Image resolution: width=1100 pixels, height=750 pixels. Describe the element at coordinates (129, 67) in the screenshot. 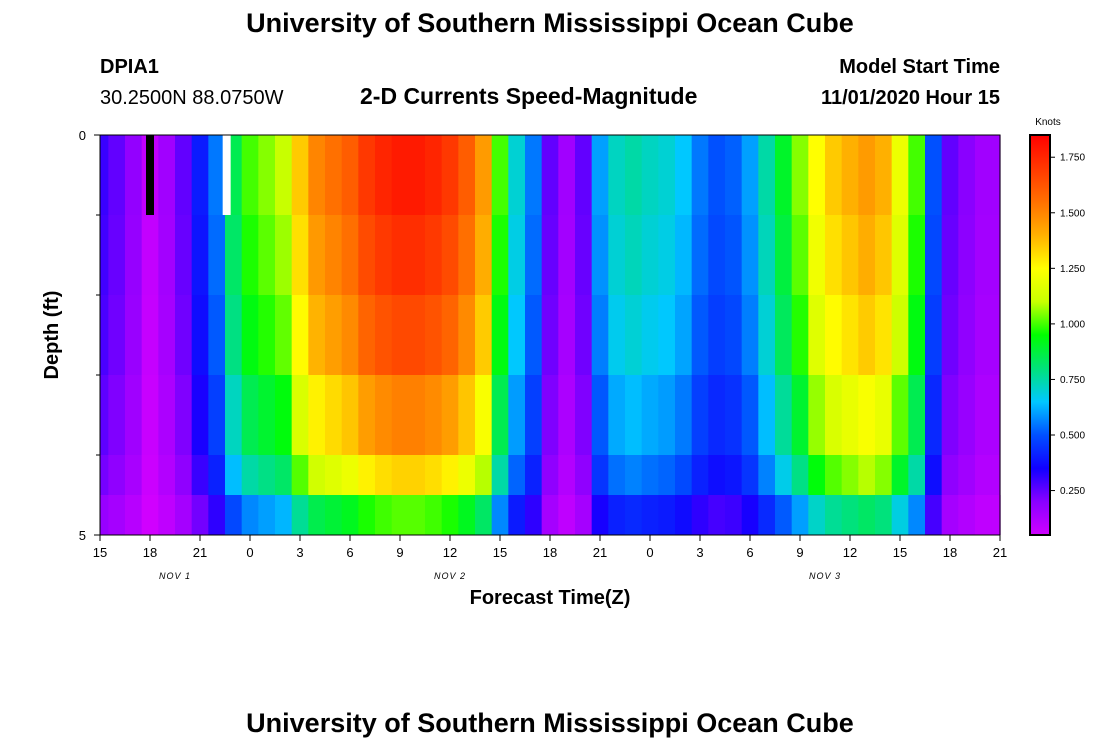

I see `station-id: DPIA1` at that location.